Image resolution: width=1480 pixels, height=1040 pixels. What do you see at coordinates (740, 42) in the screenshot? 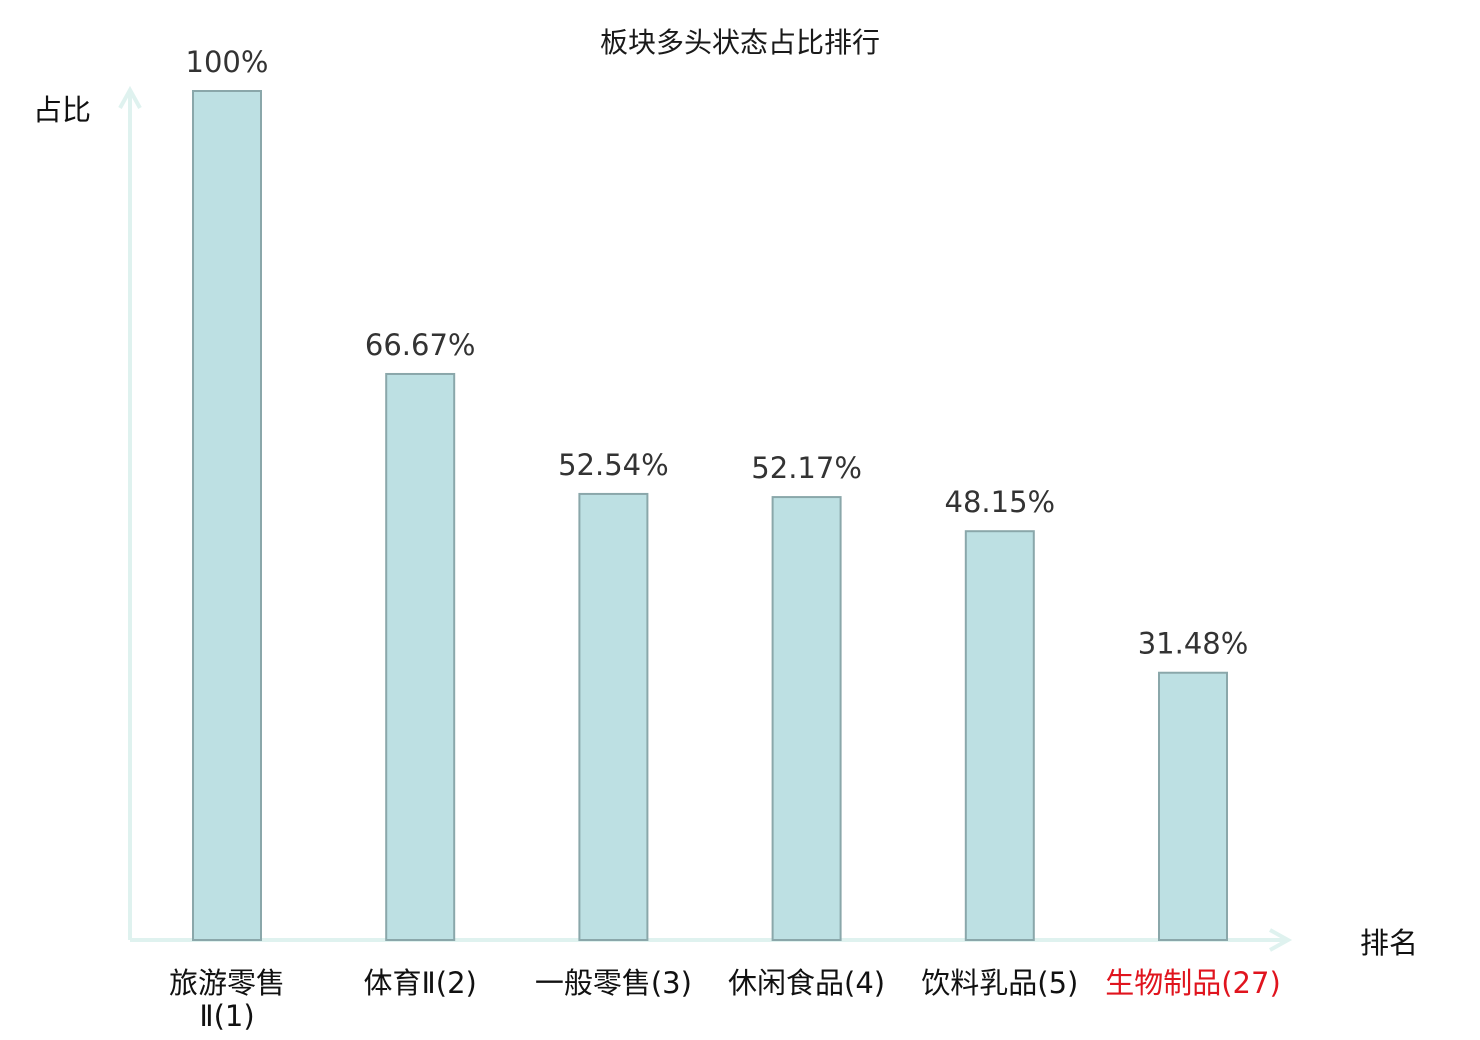
I see `chart-title: 板块多头状态占比排行` at bounding box center [740, 42].